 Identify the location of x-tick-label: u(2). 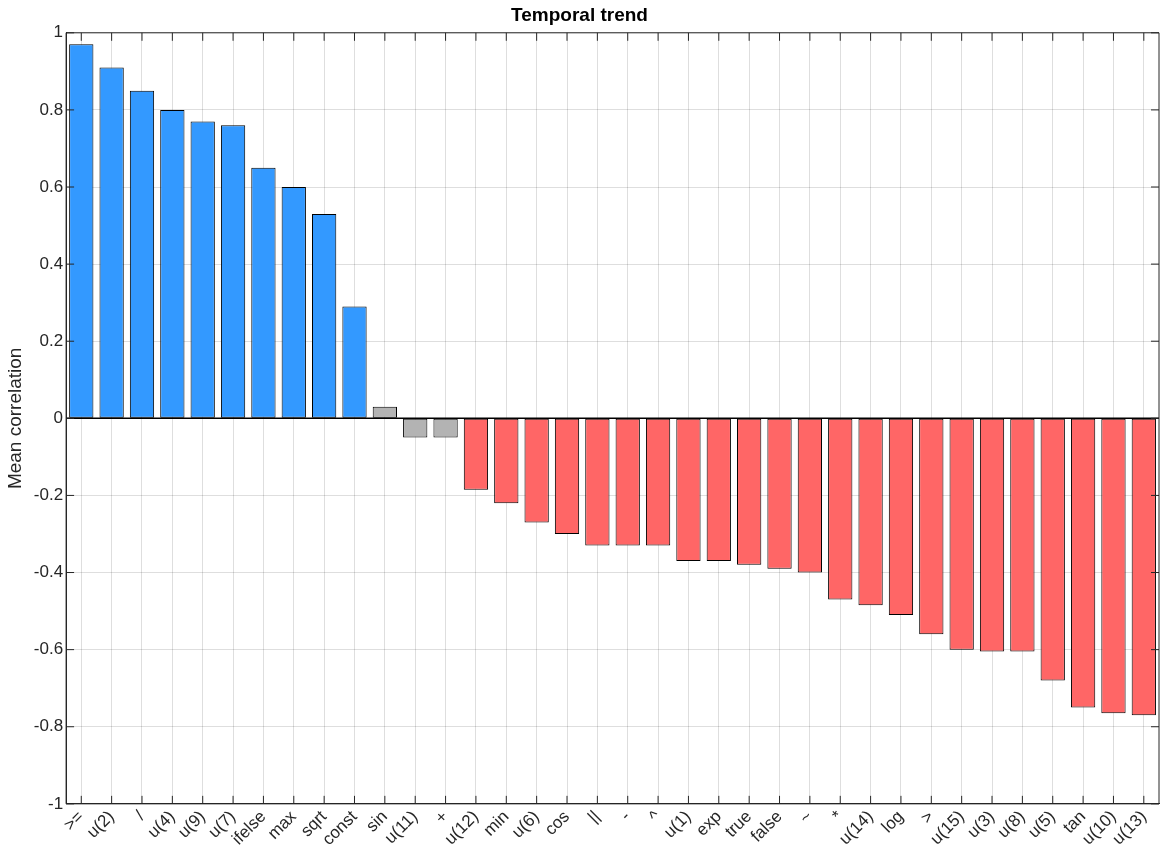
(100, 824).